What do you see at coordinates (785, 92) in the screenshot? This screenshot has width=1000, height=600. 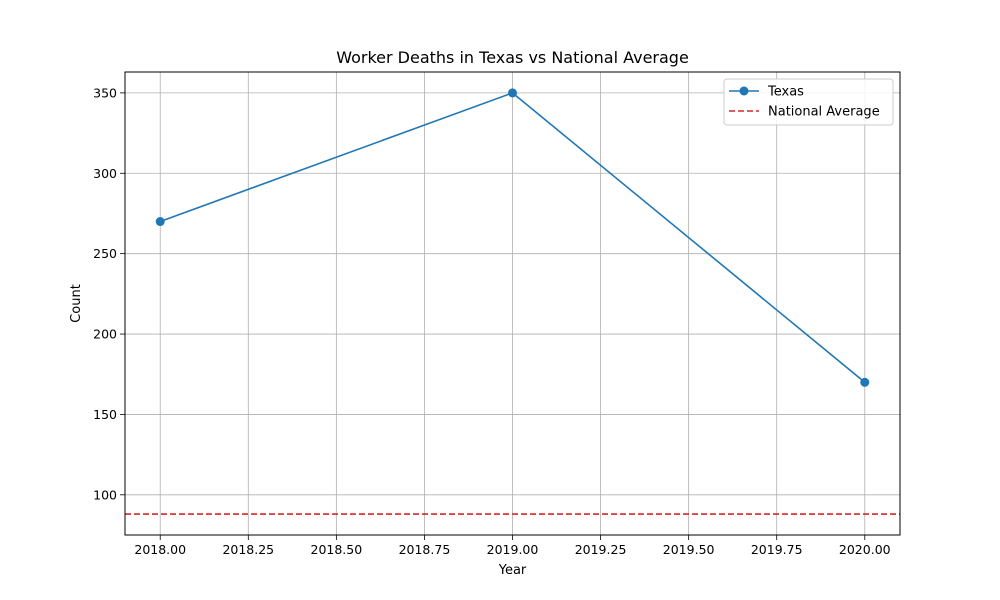 I see `legend-label: Texas` at bounding box center [785, 92].